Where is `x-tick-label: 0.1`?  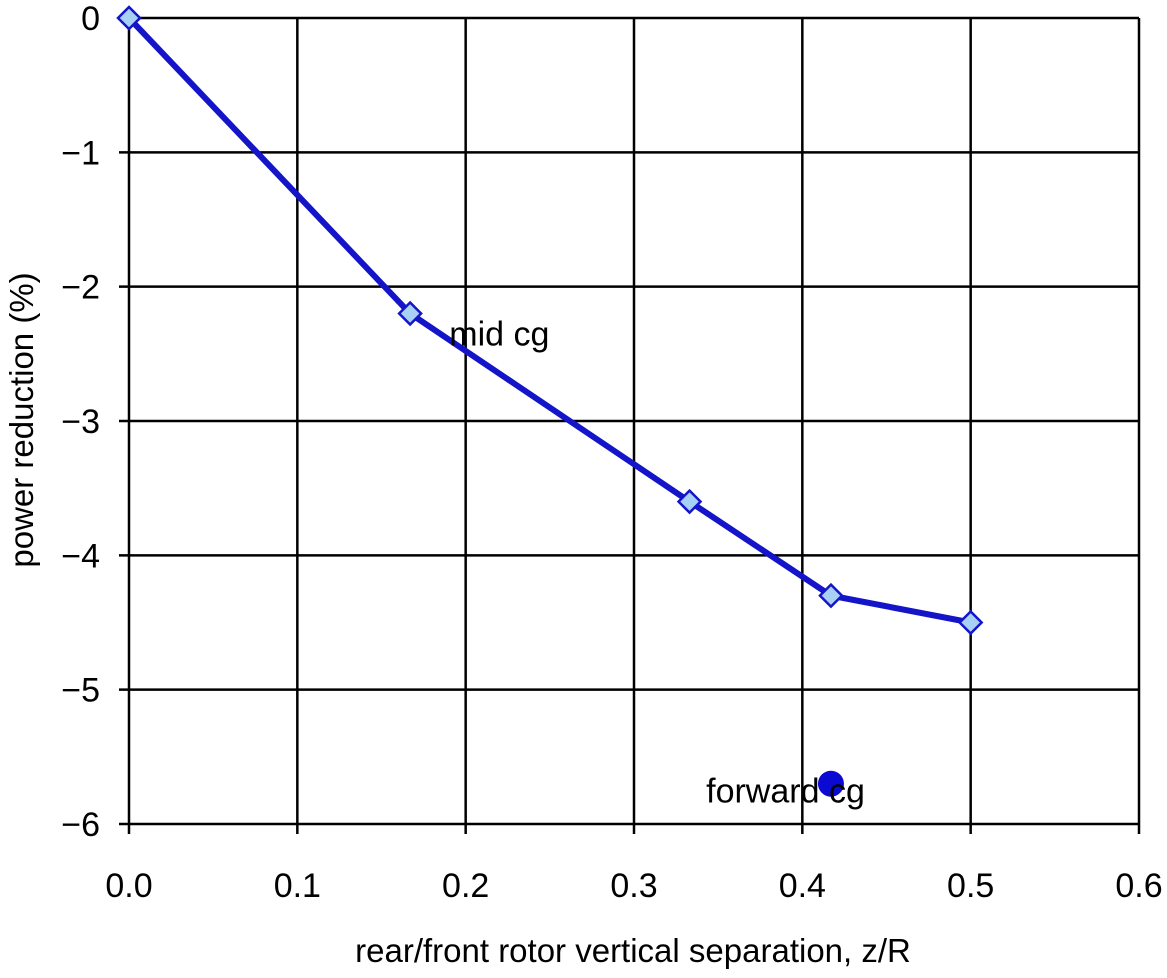
x-tick-label: 0.1 is located at coordinates (297, 886).